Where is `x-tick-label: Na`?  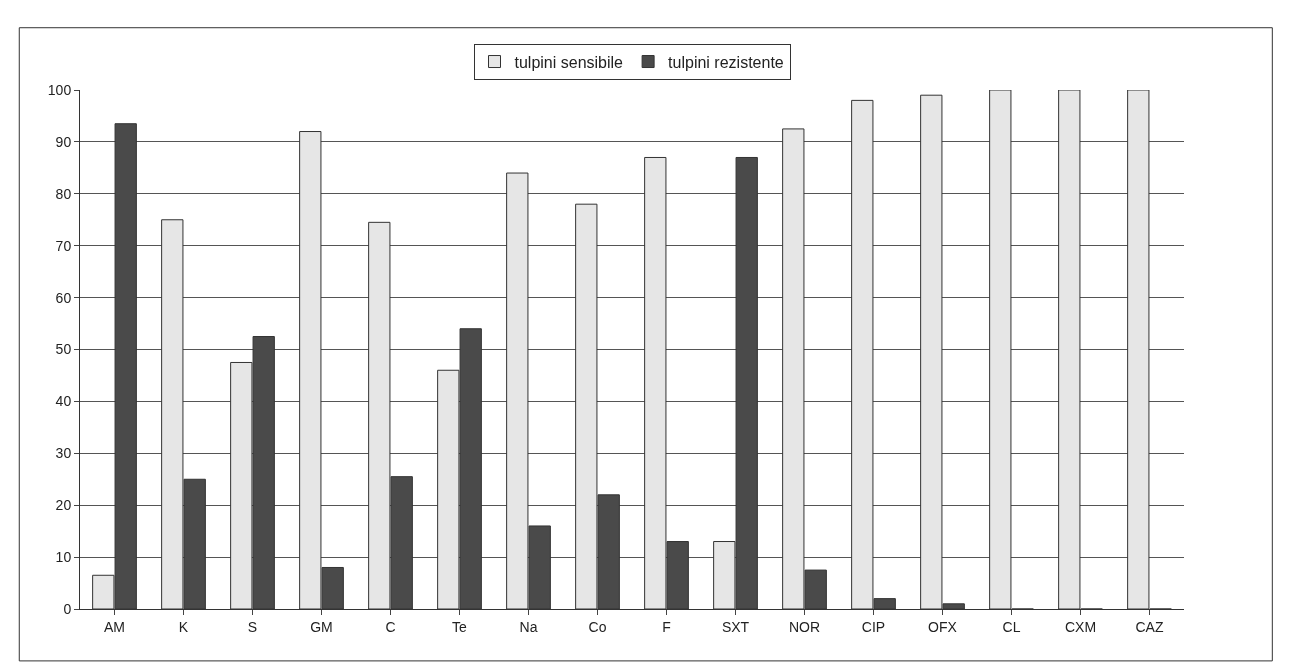 x-tick-label: Na is located at coordinates (528, 626).